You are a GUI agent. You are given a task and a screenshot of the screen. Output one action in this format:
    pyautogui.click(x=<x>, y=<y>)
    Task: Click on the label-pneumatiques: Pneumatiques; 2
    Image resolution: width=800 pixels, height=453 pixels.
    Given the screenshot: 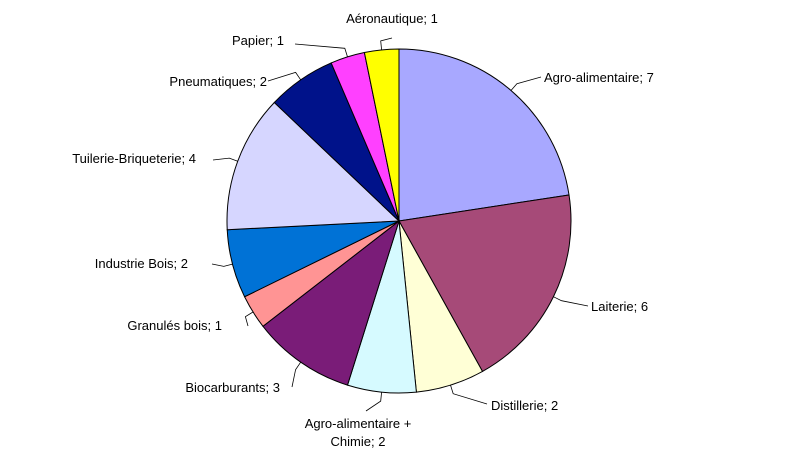 What is the action you would take?
    pyautogui.click(x=218, y=81)
    